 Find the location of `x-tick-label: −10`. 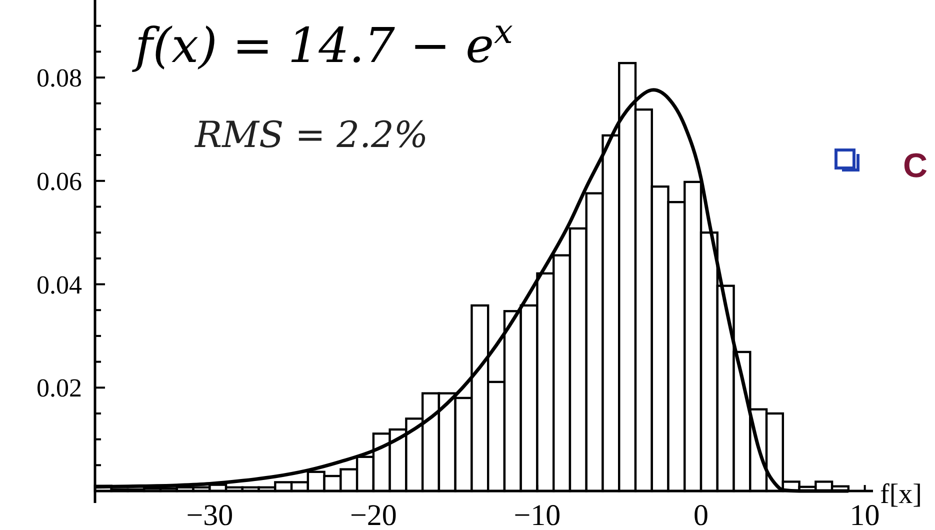

x-tick-label: −10 is located at coordinates (537, 514).